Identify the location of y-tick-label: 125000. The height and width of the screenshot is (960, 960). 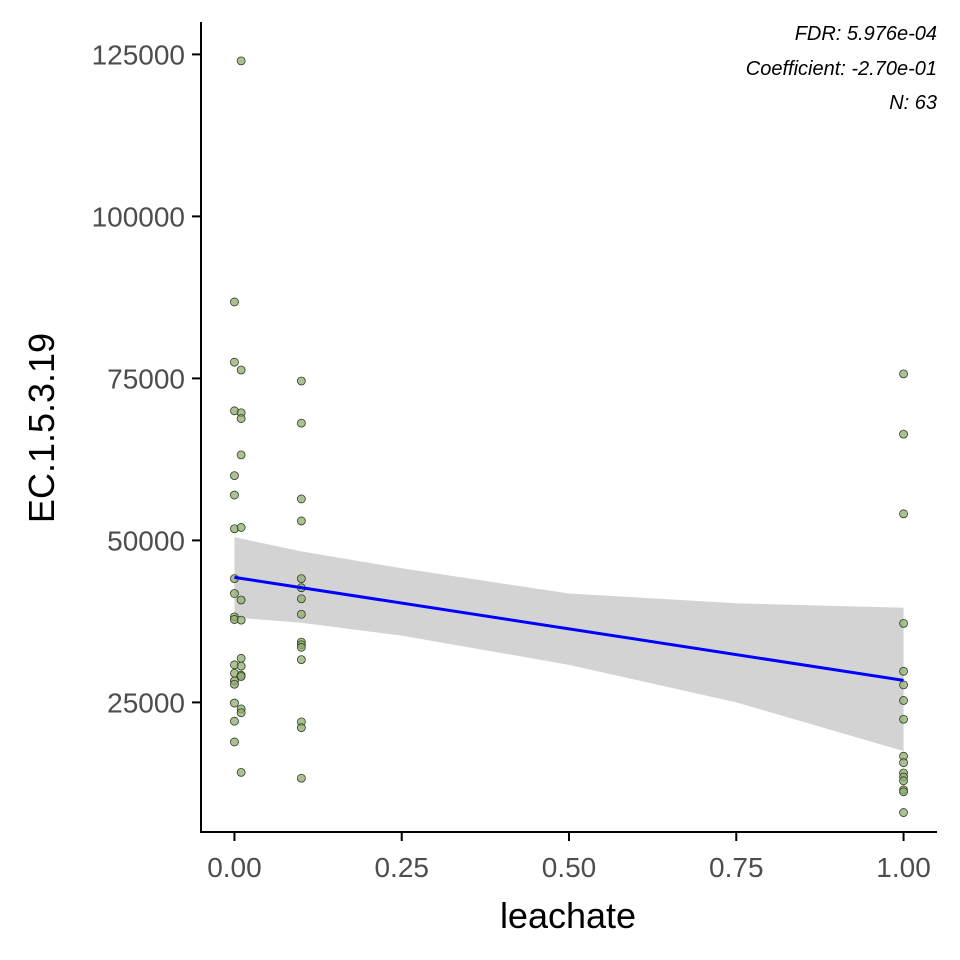
(138, 54).